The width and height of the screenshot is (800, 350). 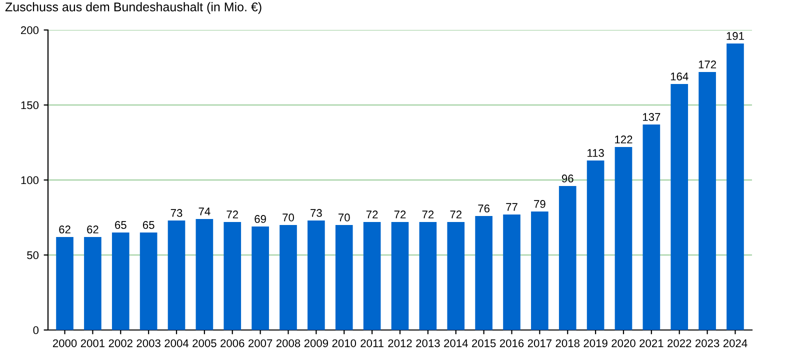 What do you see at coordinates (30, 105) in the screenshot?
I see `y-tick-label: 150` at bounding box center [30, 105].